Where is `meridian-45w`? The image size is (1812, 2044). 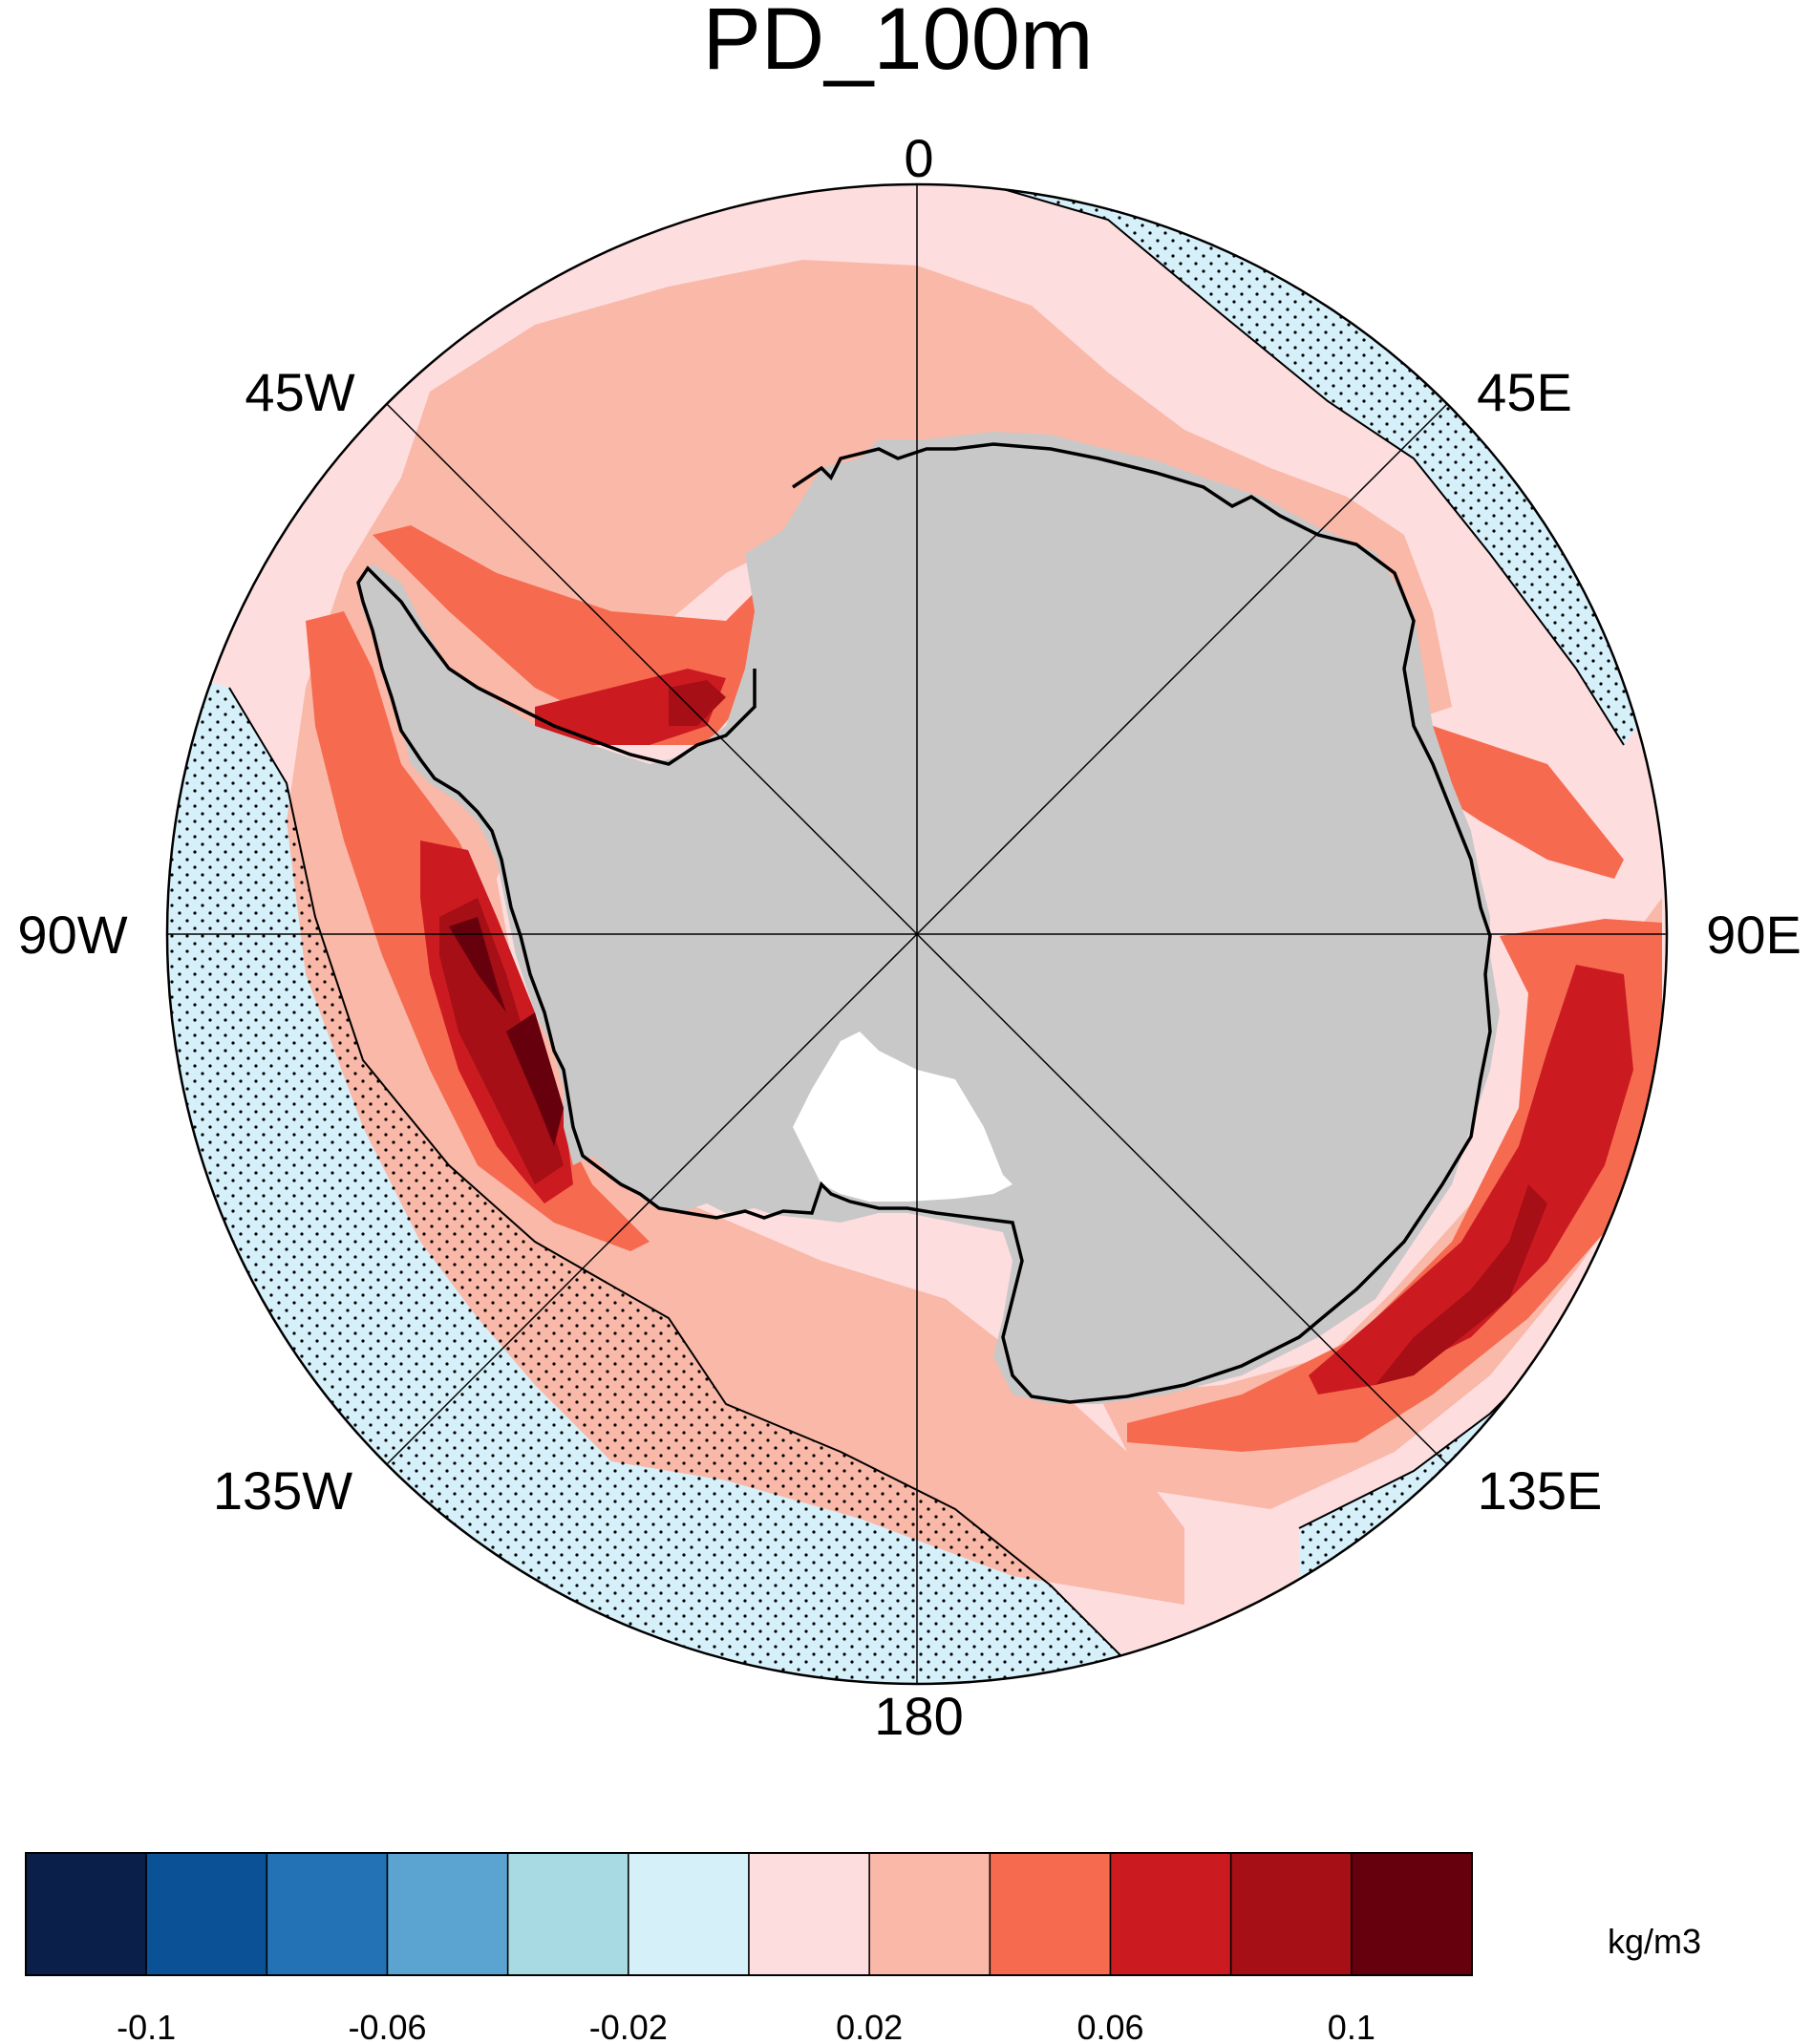
meridian-45w is located at coordinates (652, 669).